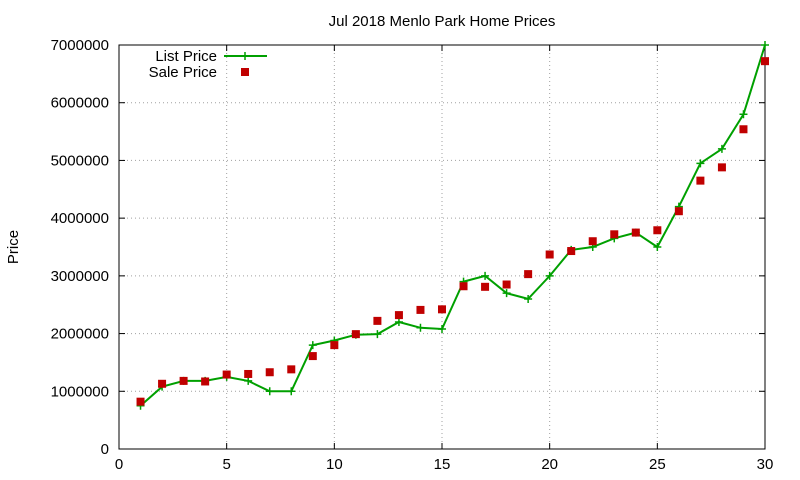 The height and width of the screenshot is (480, 800). What do you see at coordinates (105, 449) in the screenshot?
I see `y-tick-label: 0` at bounding box center [105, 449].